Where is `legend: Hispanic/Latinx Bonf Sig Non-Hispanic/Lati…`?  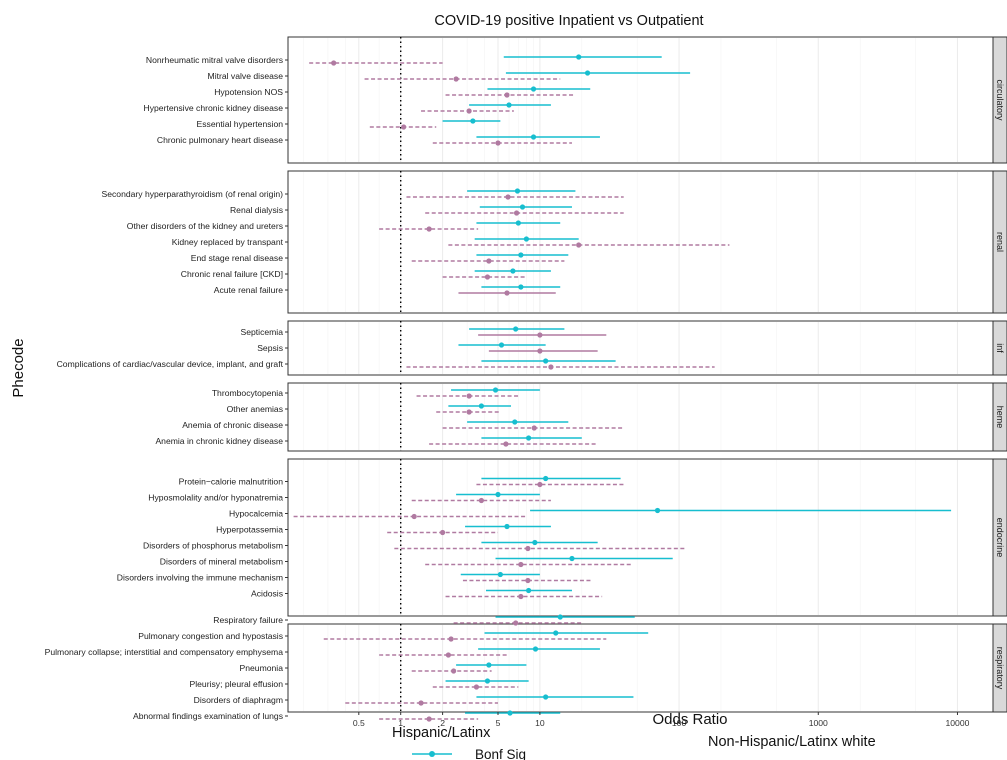 legend: Hispanic/Latinx Bonf Sig Non-Hispanic/Lati… is located at coordinates (634, 742).